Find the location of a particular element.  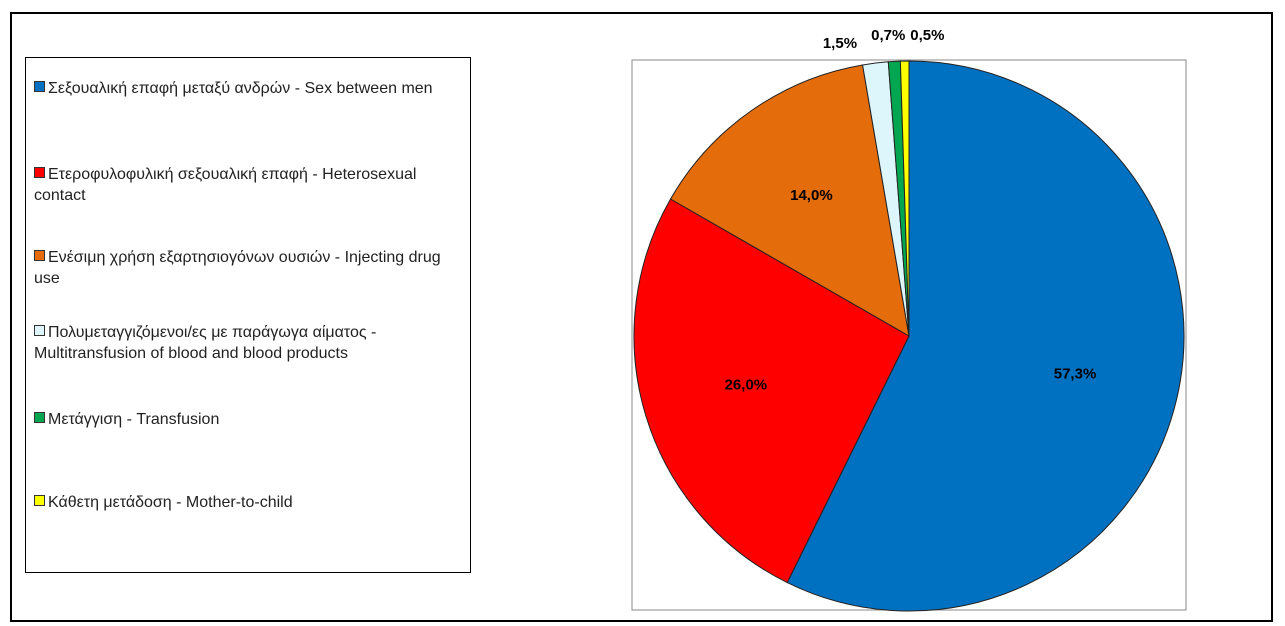

legend-item: Κάθετη μετάδοση - Mother-to-child is located at coordinates (249, 502).